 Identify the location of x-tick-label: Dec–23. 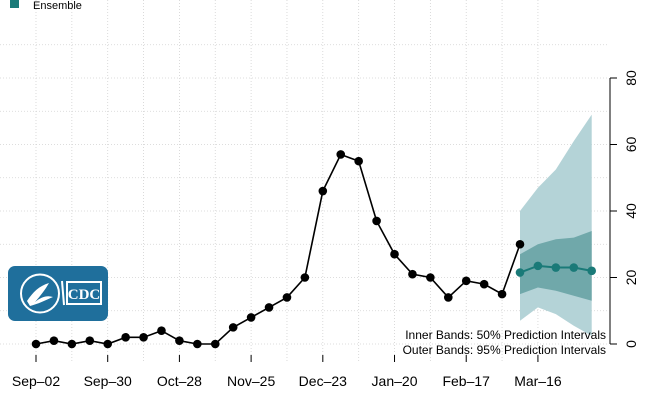
(323, 381).